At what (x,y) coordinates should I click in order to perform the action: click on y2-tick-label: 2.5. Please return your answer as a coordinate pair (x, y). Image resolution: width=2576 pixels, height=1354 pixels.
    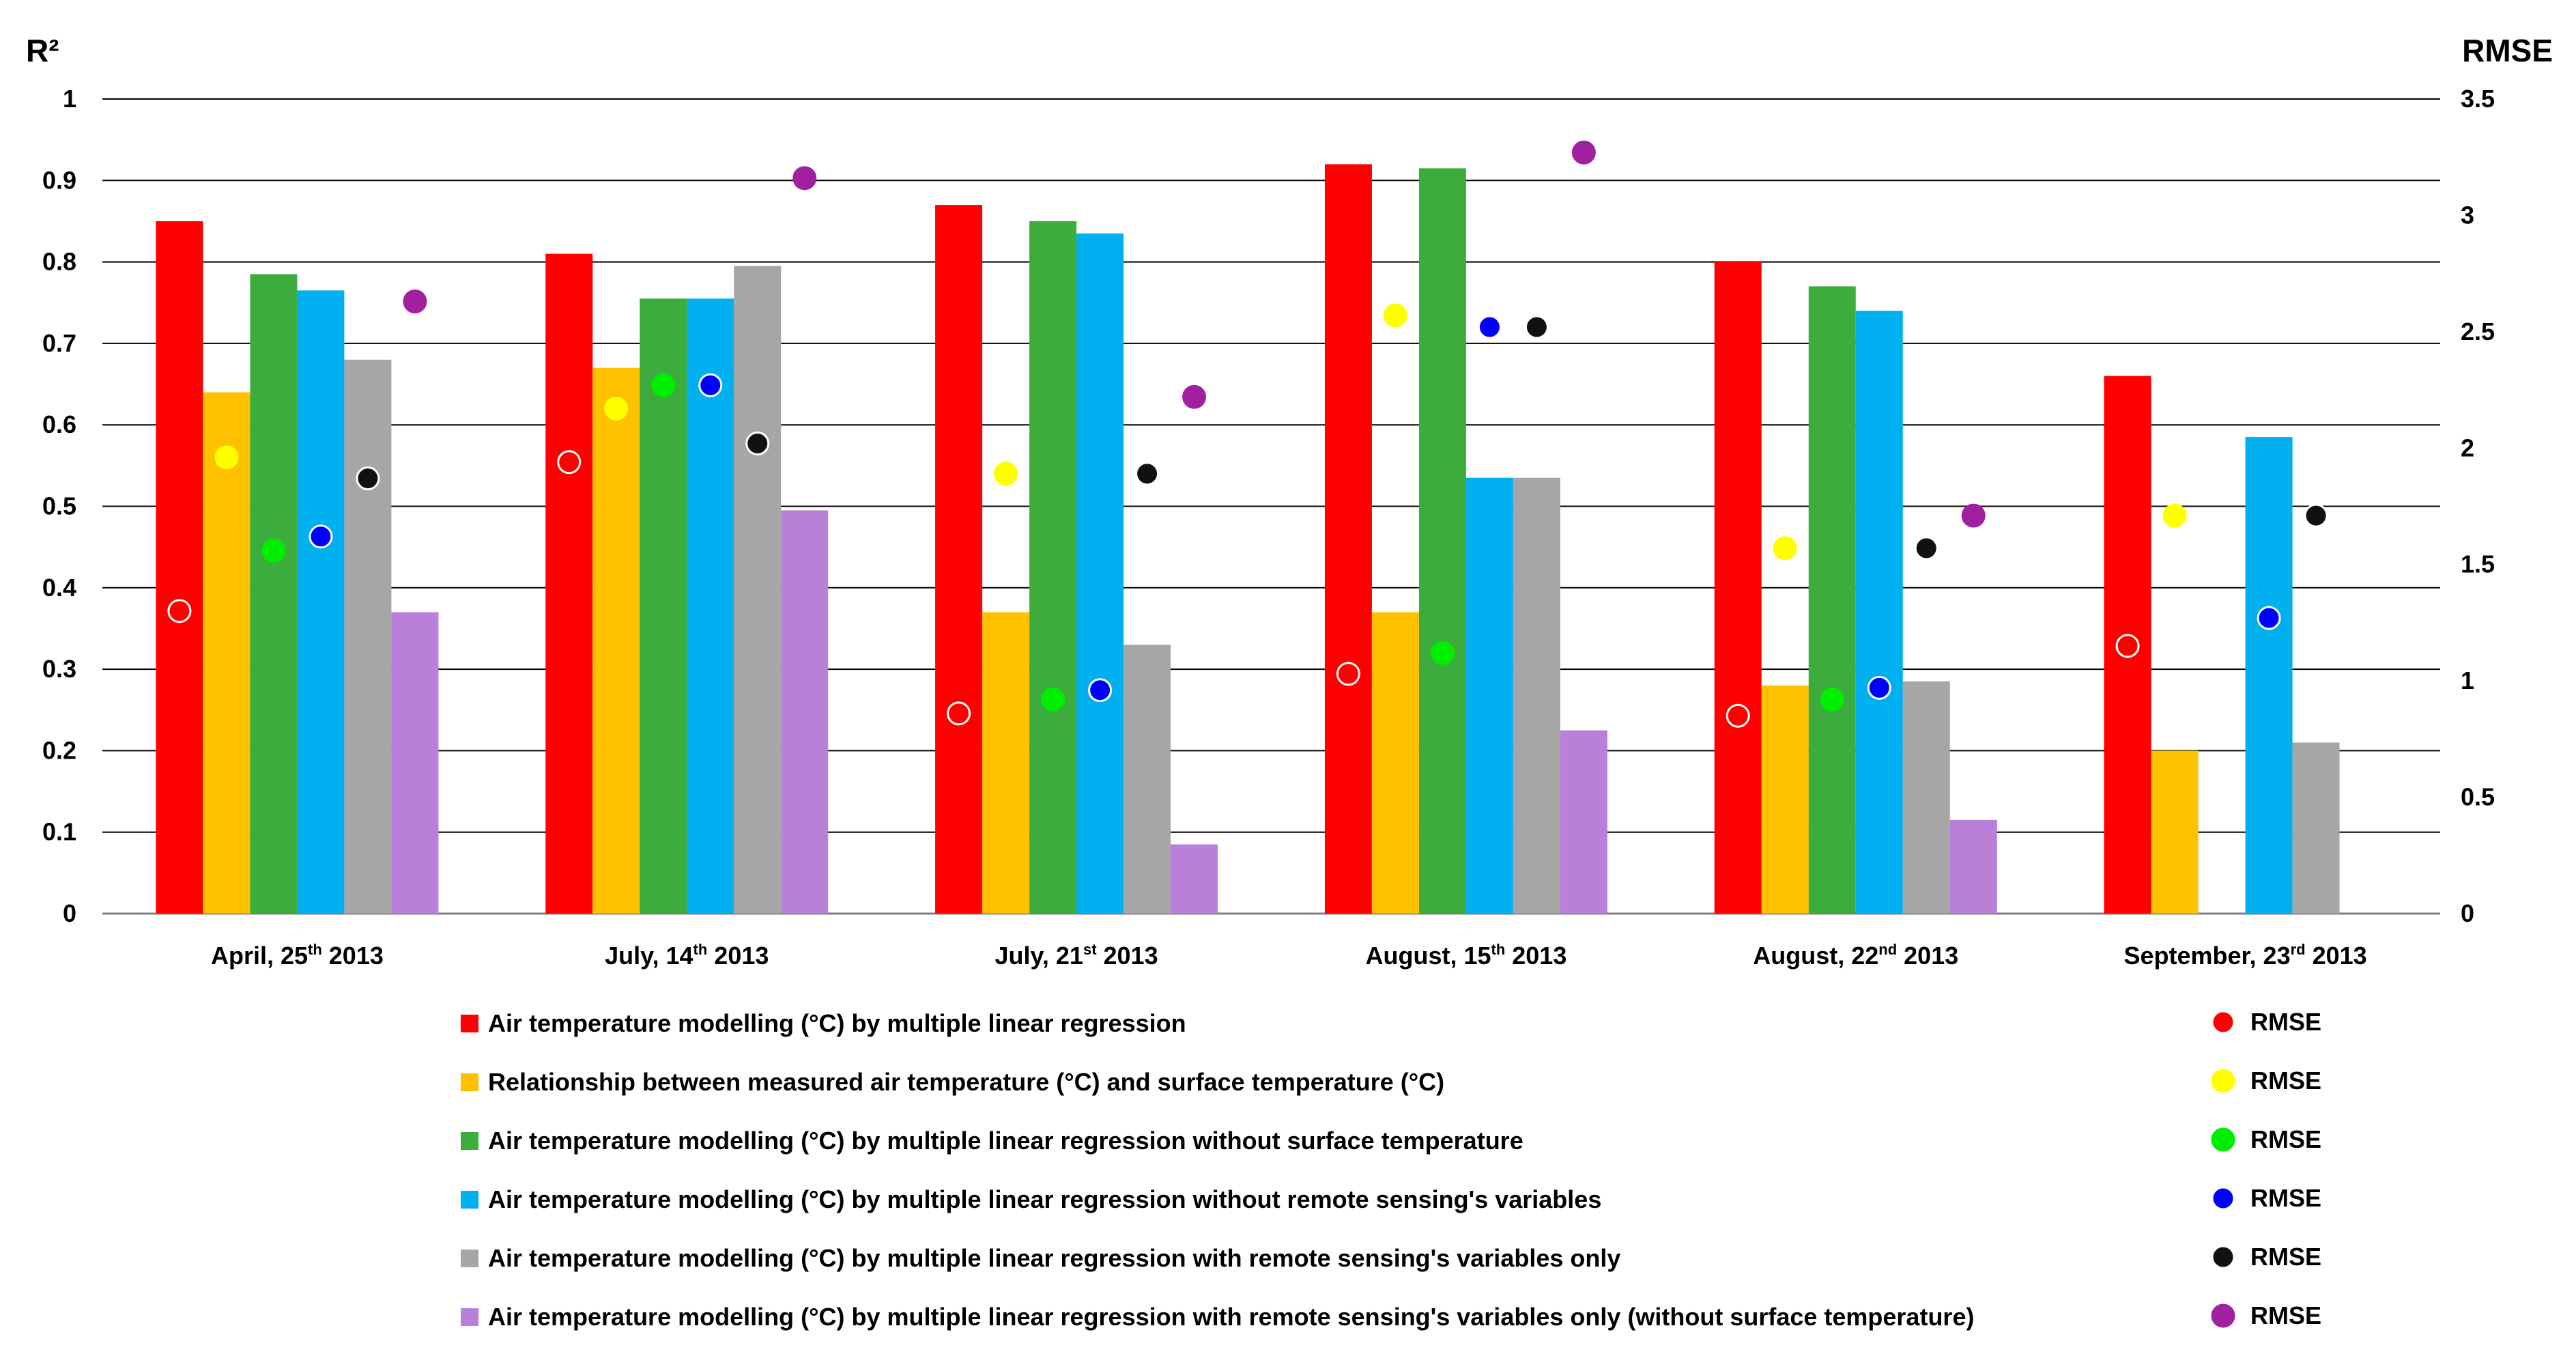
    Looking at the image, I should click on (2478, 331).